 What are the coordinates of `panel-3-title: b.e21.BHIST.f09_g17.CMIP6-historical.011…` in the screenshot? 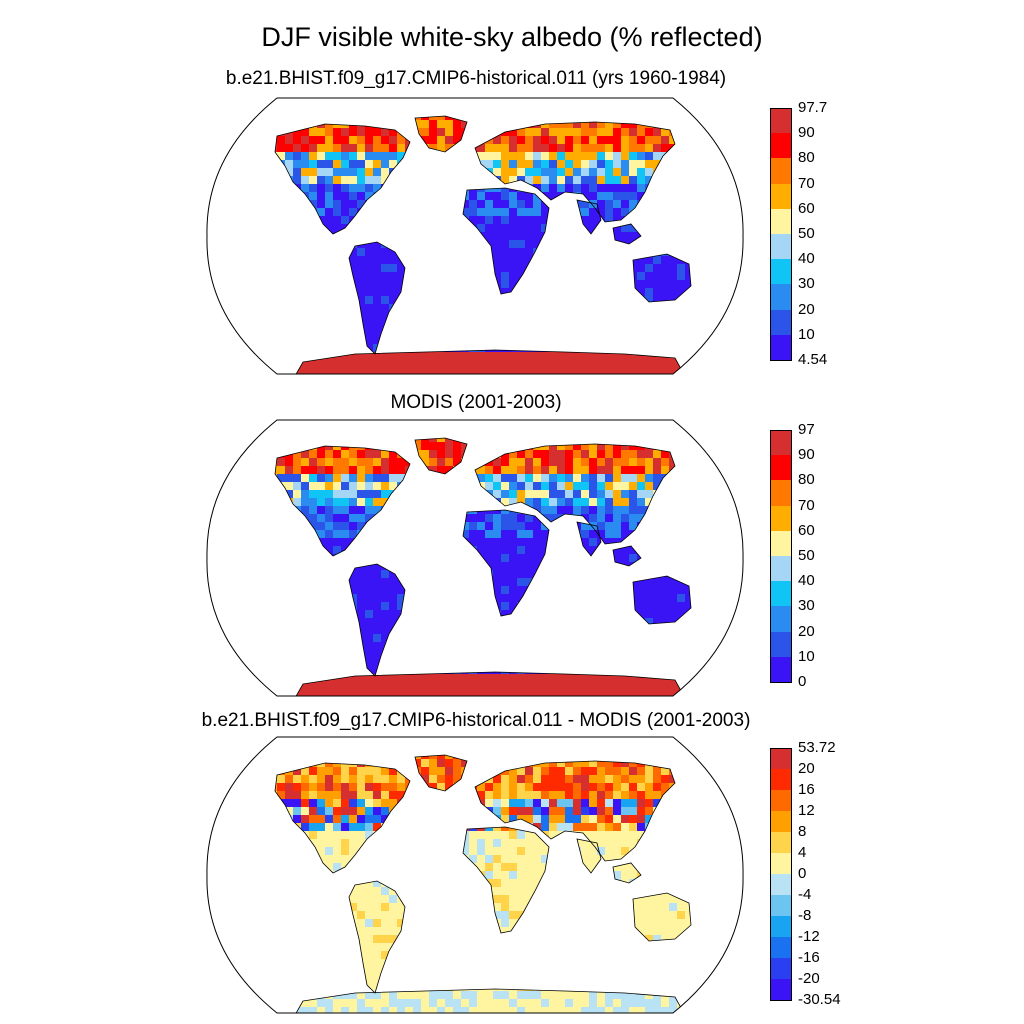 It's located at (476, 720).